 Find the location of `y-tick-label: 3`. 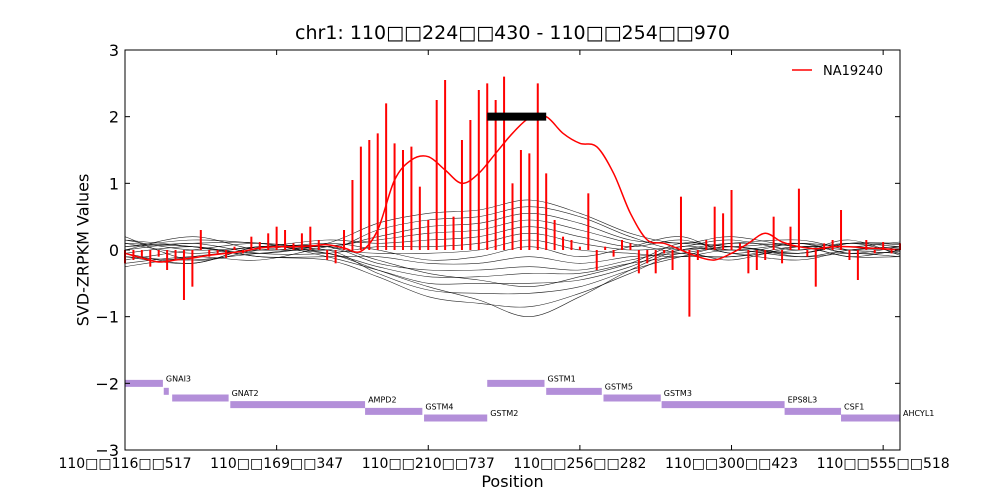

y-tick-label: 3 is located at coordinates (114, 50).